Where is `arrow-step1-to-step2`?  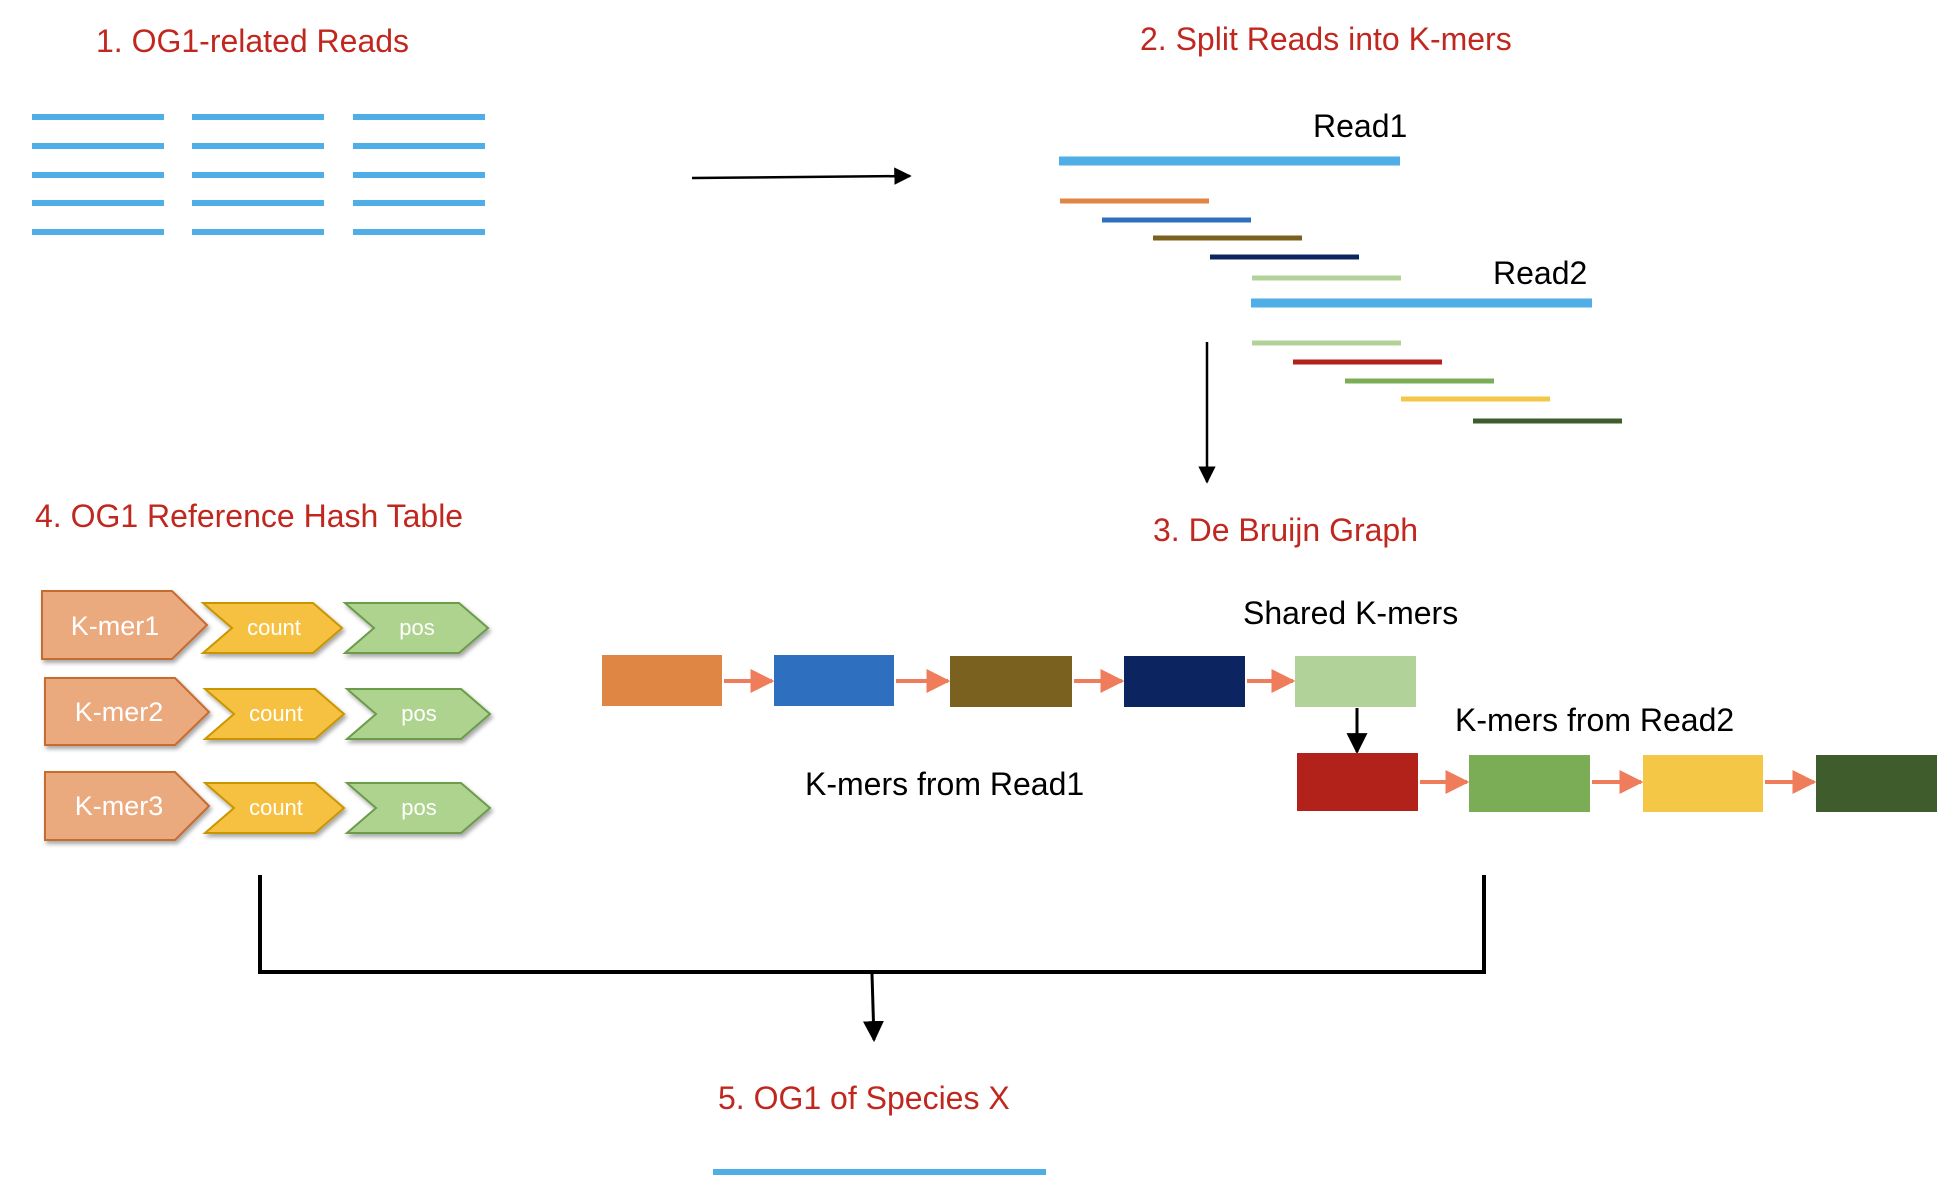
arrow-step1-to-step2 is located at coordinates (801, 176).